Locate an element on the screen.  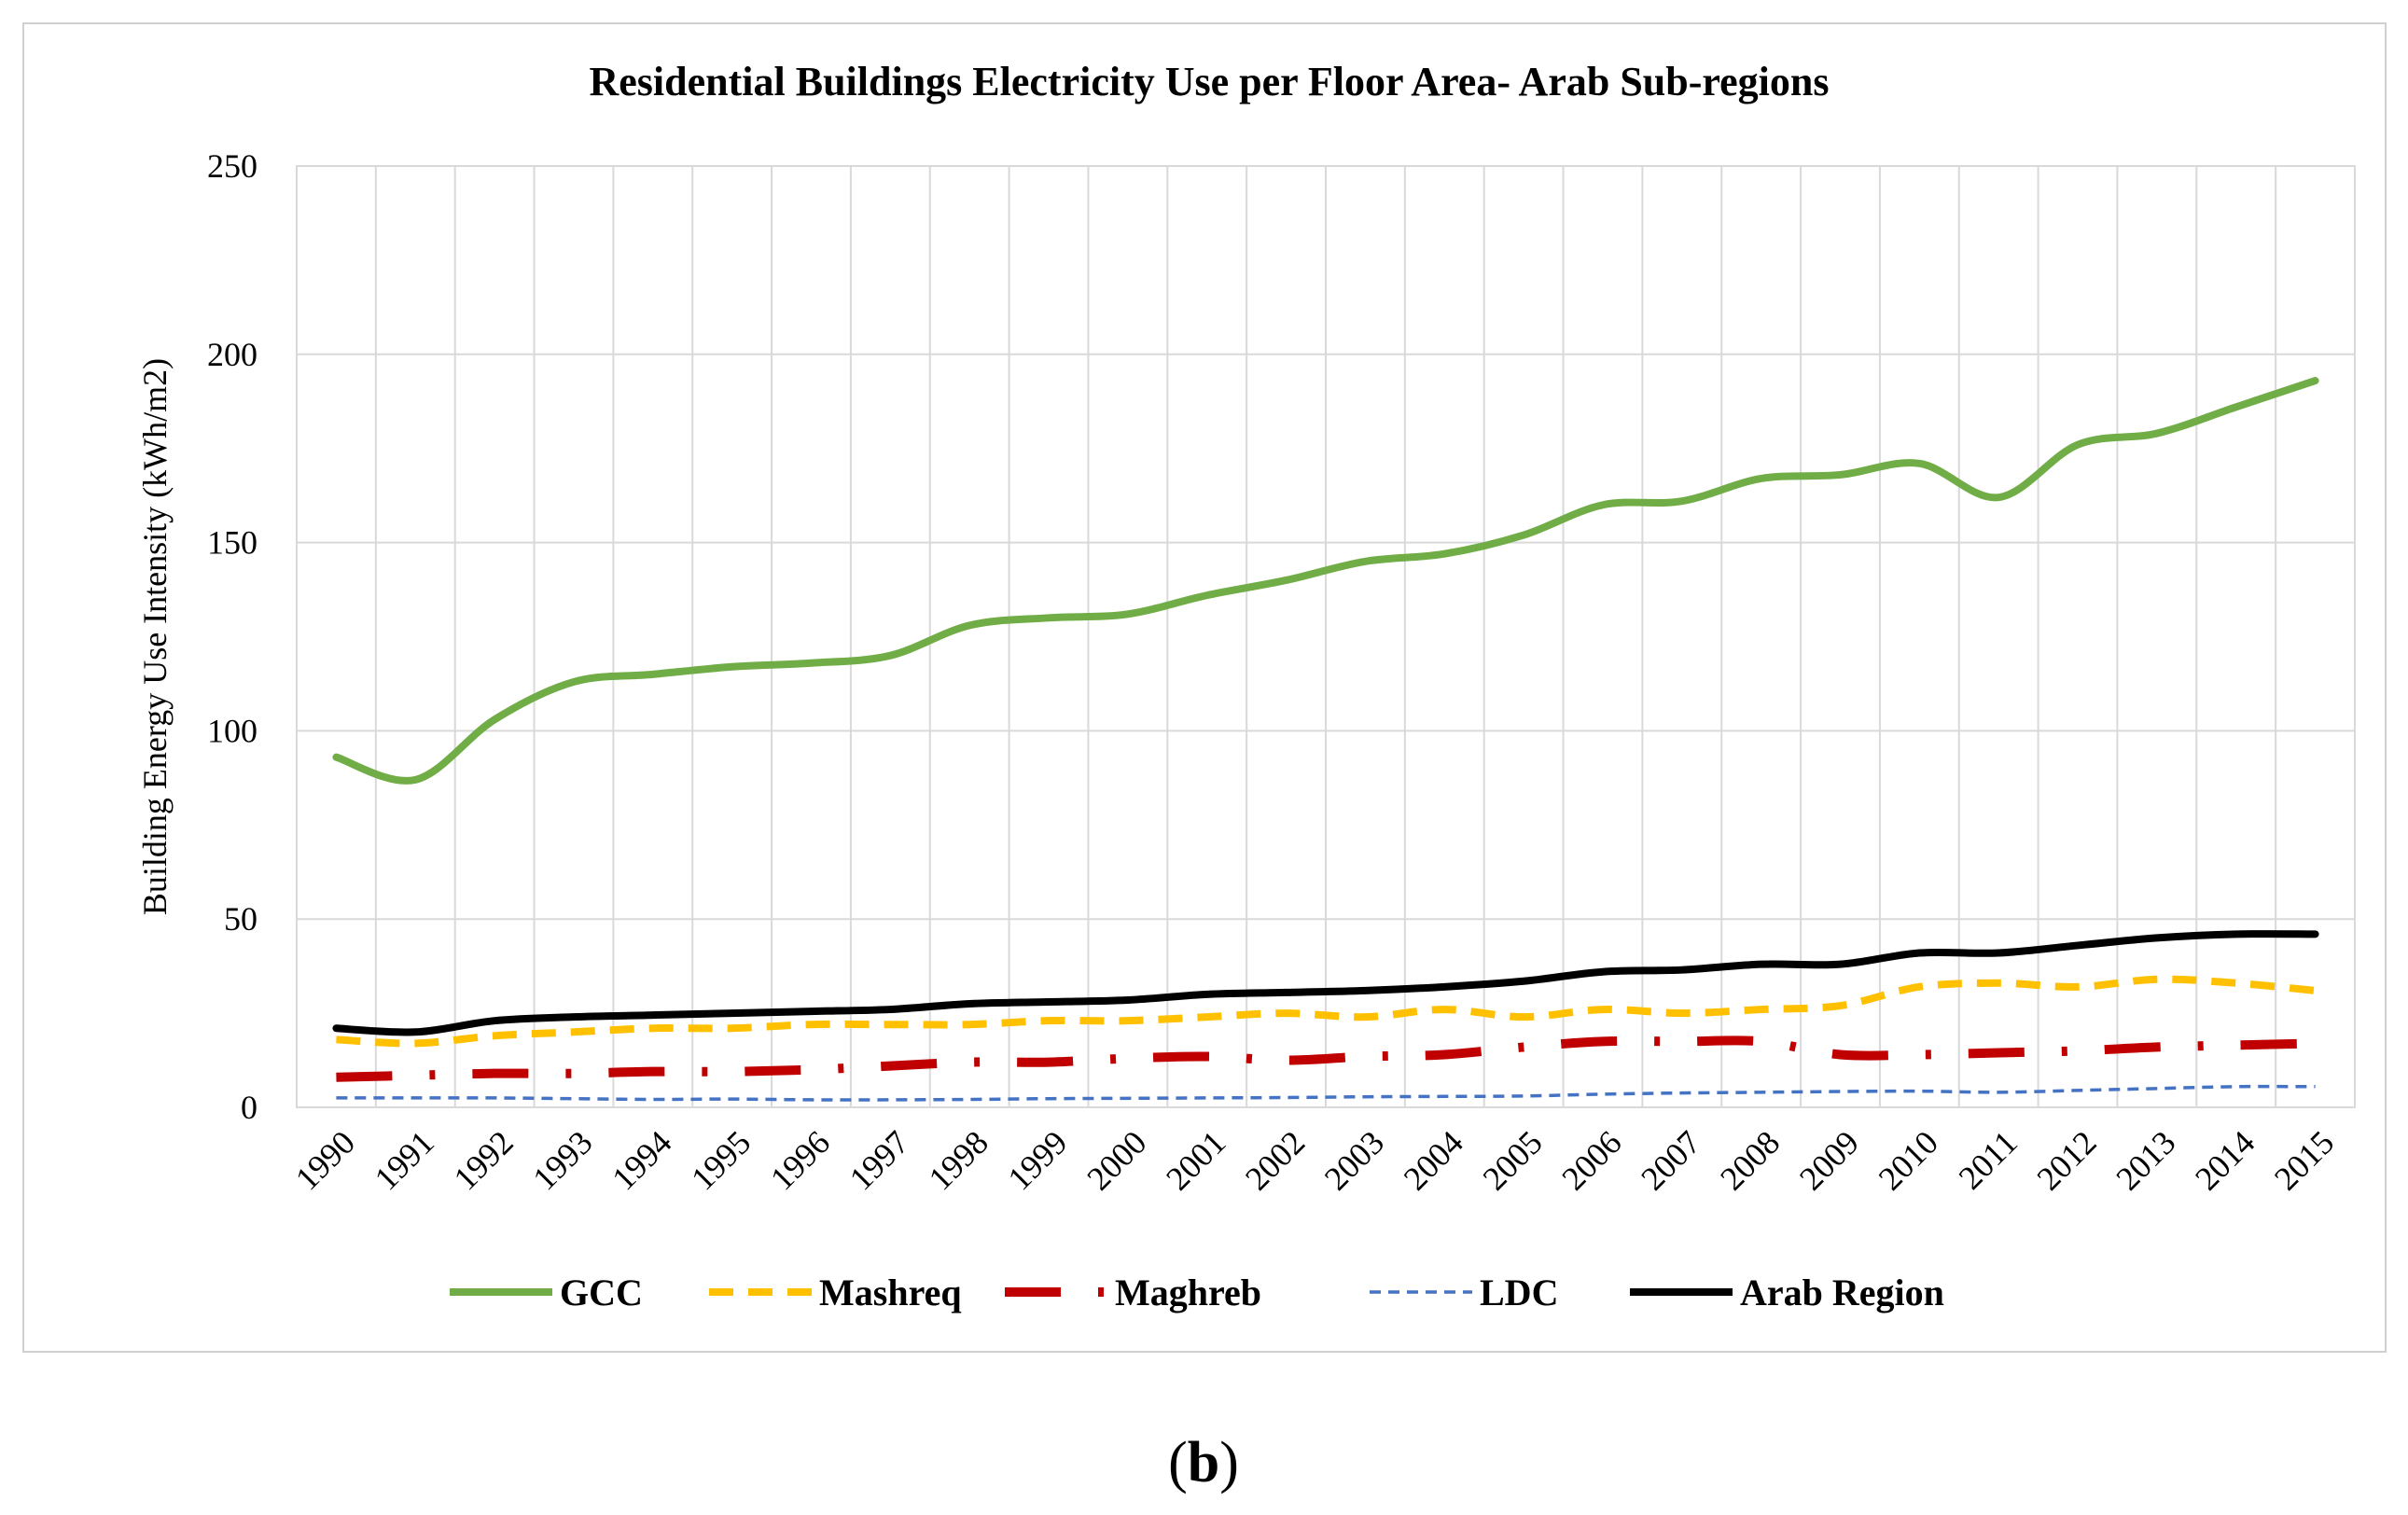
legend-label-mashreq: Mashreq is located at coordinates (891, 1292).